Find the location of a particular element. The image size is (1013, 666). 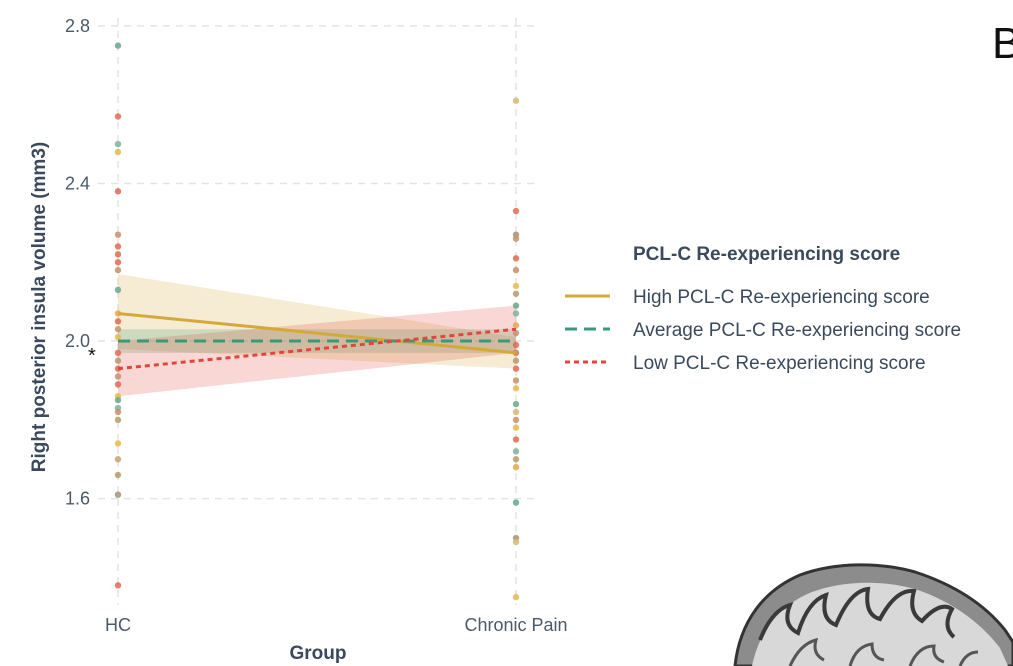

y-tick-label: 1.6 is located at coordinates (77, 499).